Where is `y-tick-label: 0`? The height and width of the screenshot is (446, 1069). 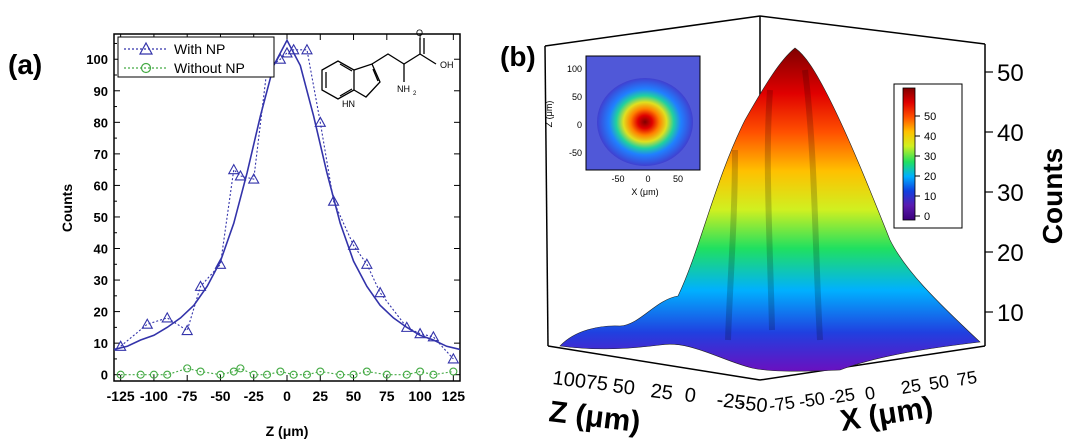 y-tick-label: 0 is located at coordinates (104, 375).